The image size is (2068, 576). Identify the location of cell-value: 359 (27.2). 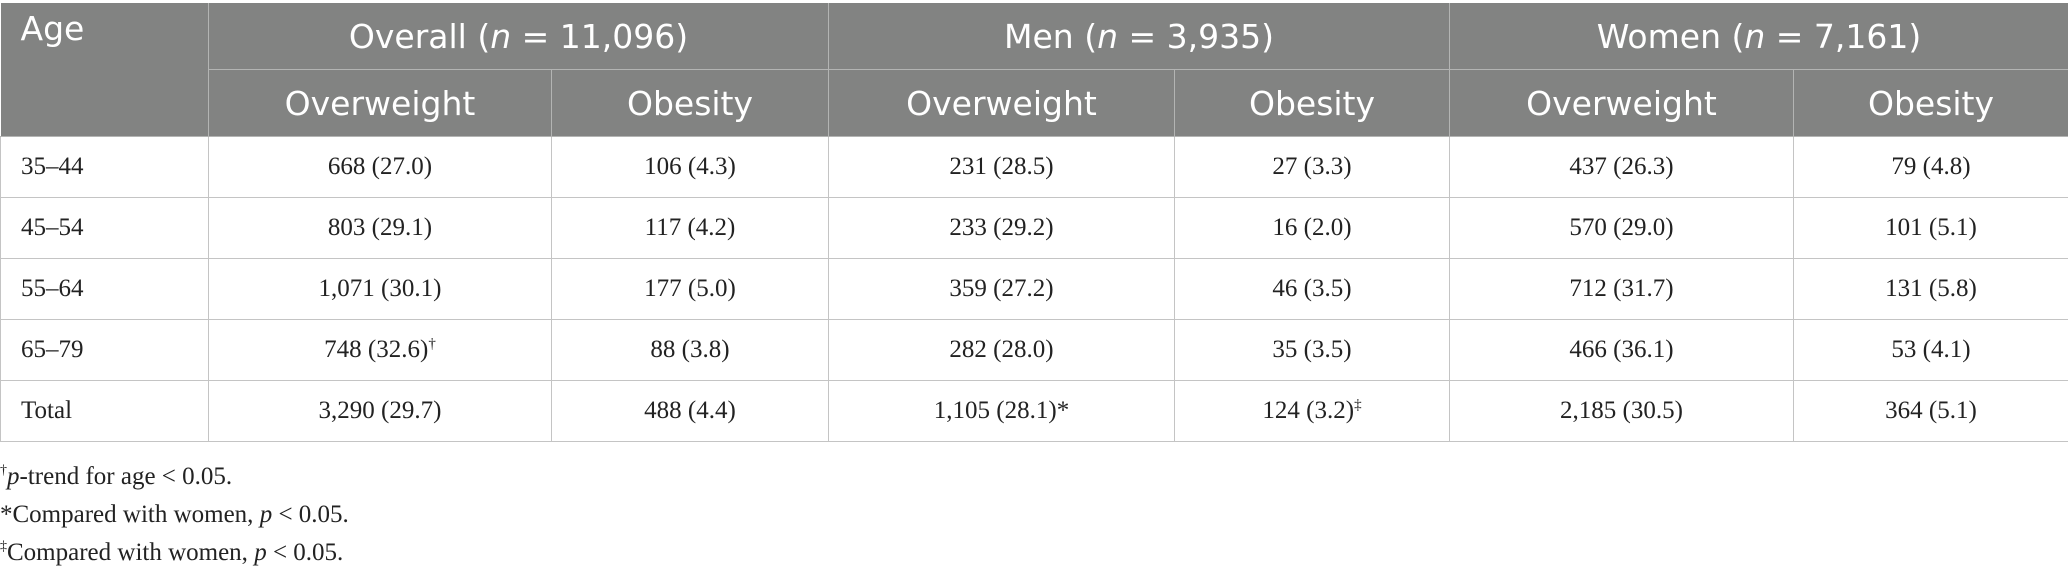
(1001, 288).